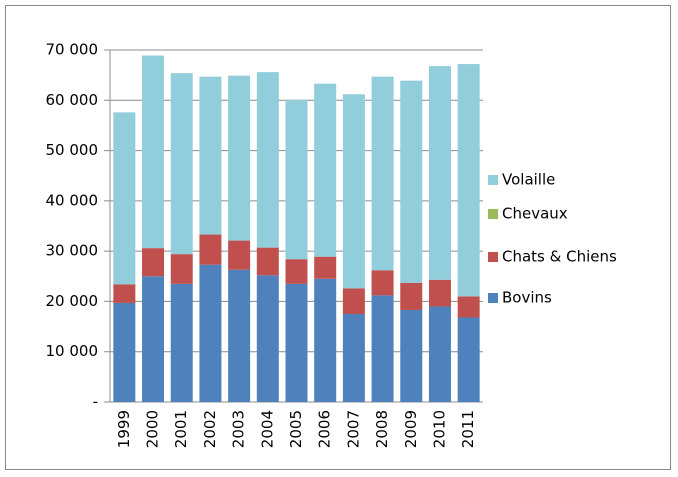 This screenshot has width=678, height=477. What do you see at coordinates (153, 429) in the screenshot?
I see `x-tick-label: 2000` at bounding box center [153, 429].